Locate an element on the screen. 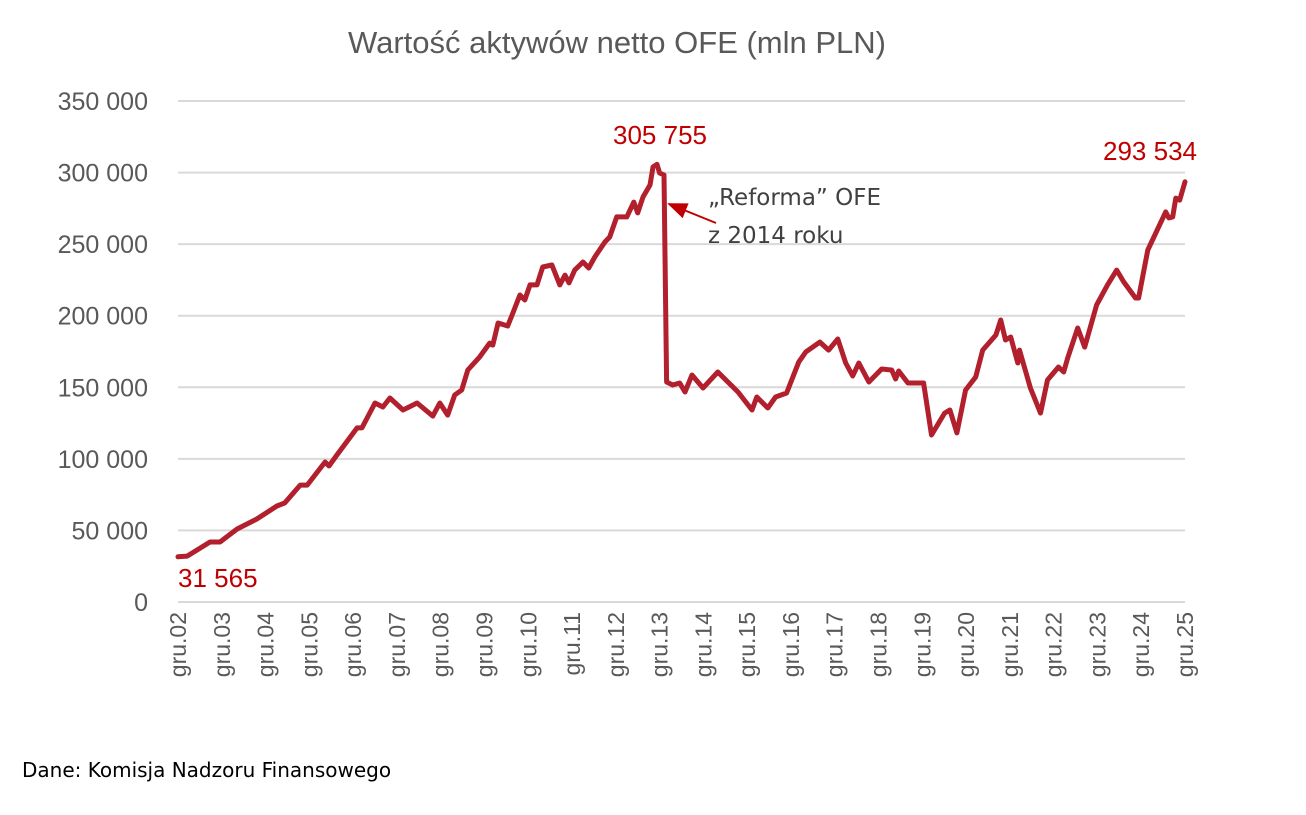  x-tick-label: gru.05 is located at coordinates (309, 644).